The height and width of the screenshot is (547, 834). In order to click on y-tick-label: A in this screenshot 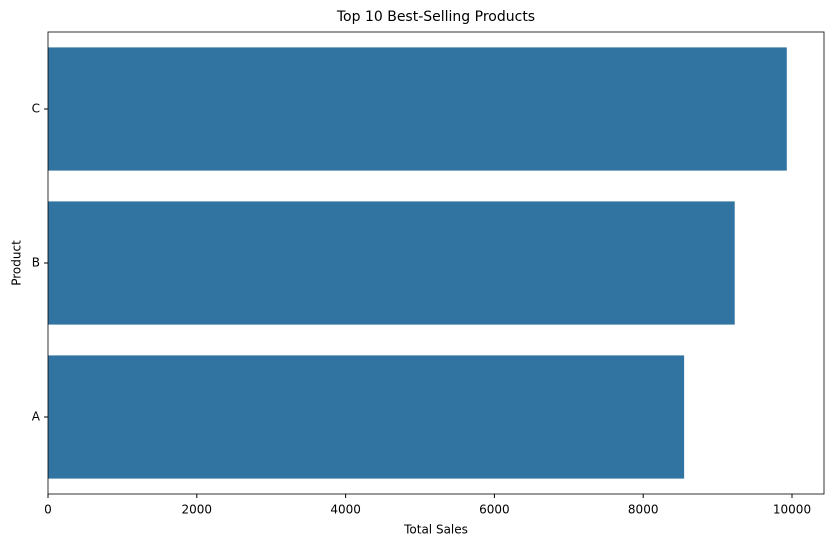, I will do `click(36, 417)`.